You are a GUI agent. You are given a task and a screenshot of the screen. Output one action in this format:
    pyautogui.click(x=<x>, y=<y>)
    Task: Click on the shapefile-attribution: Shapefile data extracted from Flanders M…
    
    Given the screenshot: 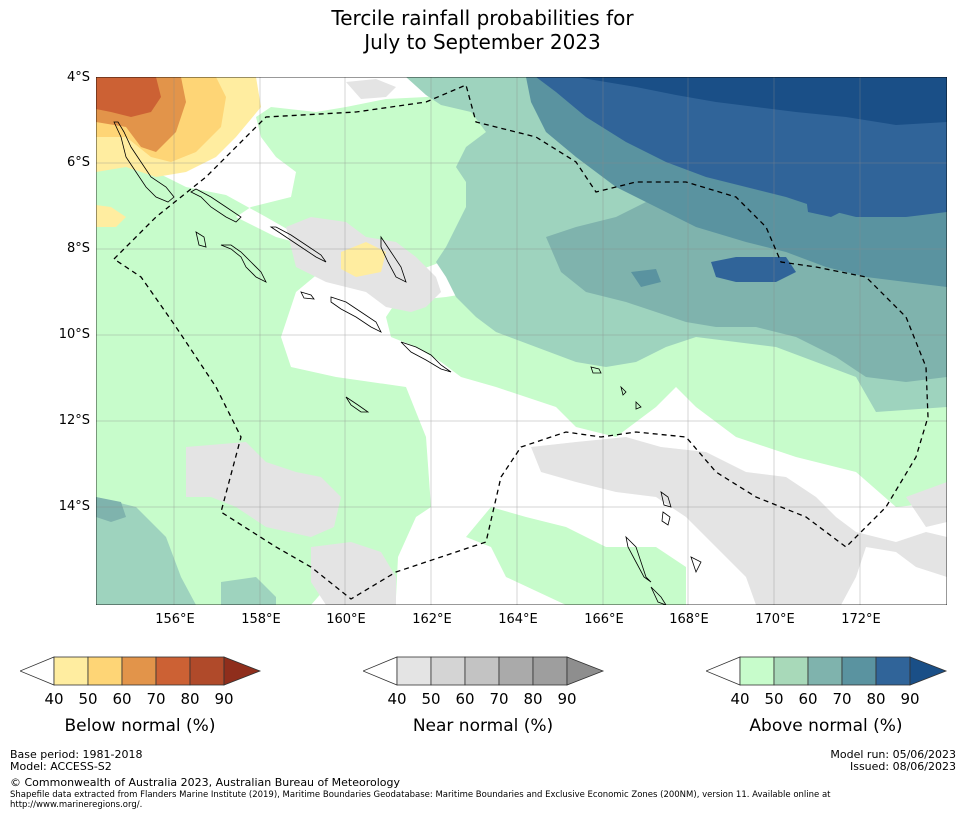 What is the action you would take?
    pyautogui.click(x=420, y=800)
    